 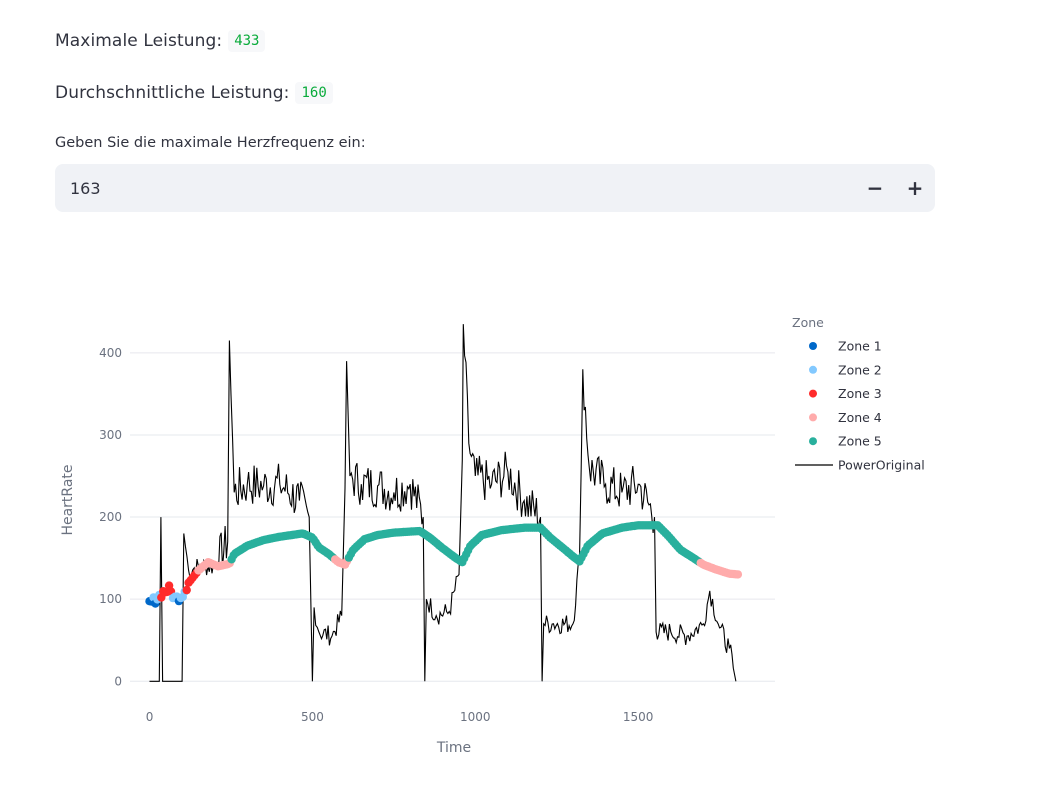 I want to click on x-axis-title: Time, so click(x=453, y=748).